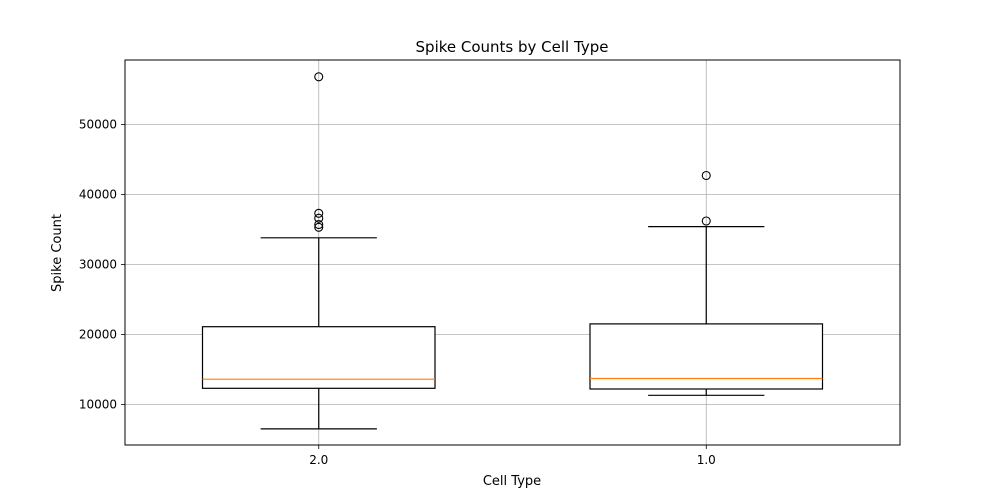 The height and width of the screenshot is (500, 1000). Describe the element at coordinates (98, 264) in the screenshot. I see `y-tick-label: 30000` at that location.